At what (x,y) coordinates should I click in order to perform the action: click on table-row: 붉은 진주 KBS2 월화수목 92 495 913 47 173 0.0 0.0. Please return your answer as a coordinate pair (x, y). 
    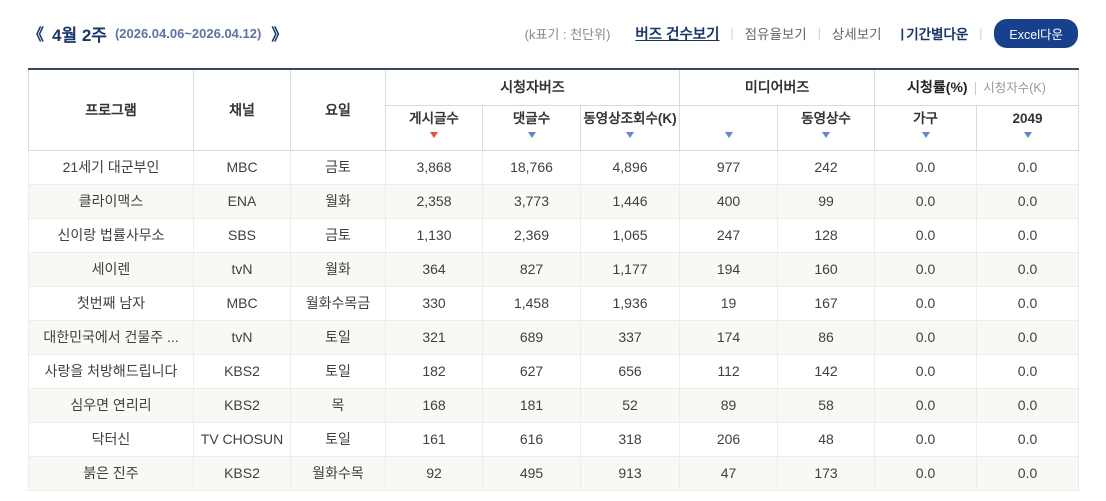
    Looking at the image, I should click on (554, 473).